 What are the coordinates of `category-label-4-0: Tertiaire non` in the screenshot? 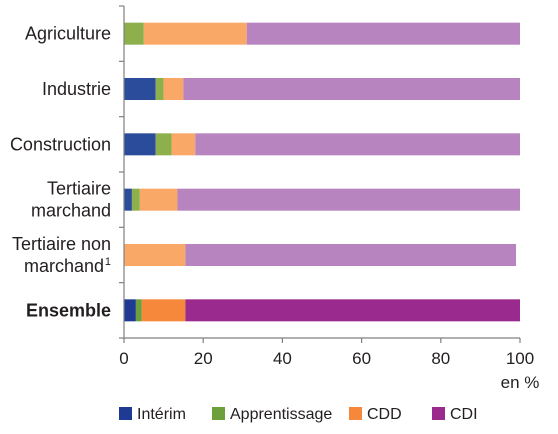 It's located at (61, 244).